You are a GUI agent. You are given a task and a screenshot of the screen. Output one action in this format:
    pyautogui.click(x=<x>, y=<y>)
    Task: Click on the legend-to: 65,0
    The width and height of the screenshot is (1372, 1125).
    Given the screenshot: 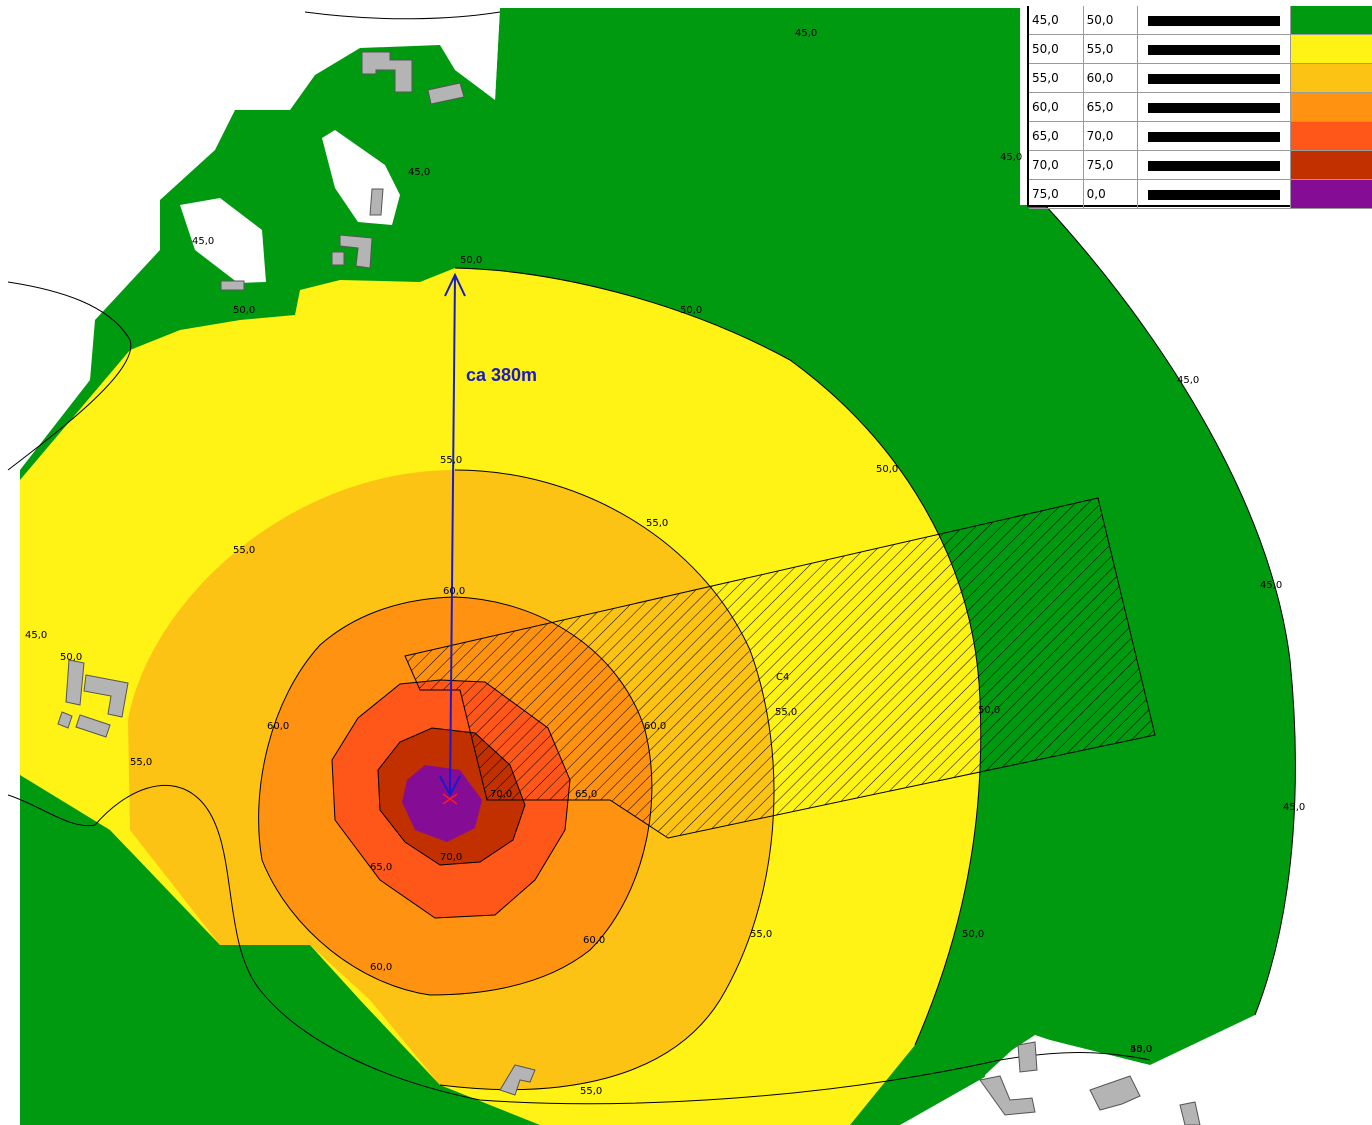 What is the action you would take?
    pyautogui.click(x=1111, y=107)
    